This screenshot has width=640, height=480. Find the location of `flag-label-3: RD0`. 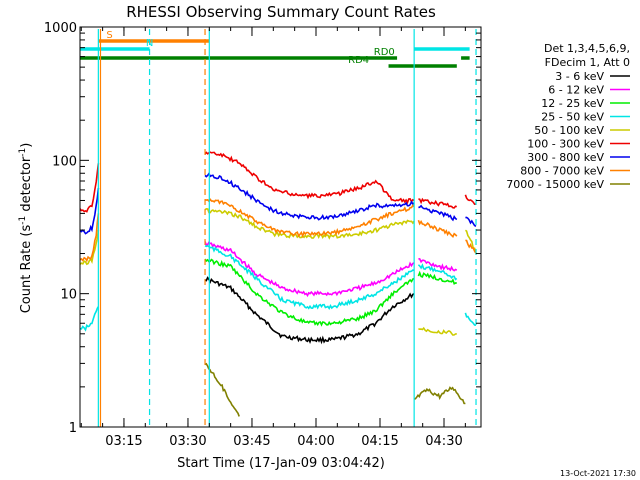

flag-label-3: RD0 is located at coordinates (384, 52).